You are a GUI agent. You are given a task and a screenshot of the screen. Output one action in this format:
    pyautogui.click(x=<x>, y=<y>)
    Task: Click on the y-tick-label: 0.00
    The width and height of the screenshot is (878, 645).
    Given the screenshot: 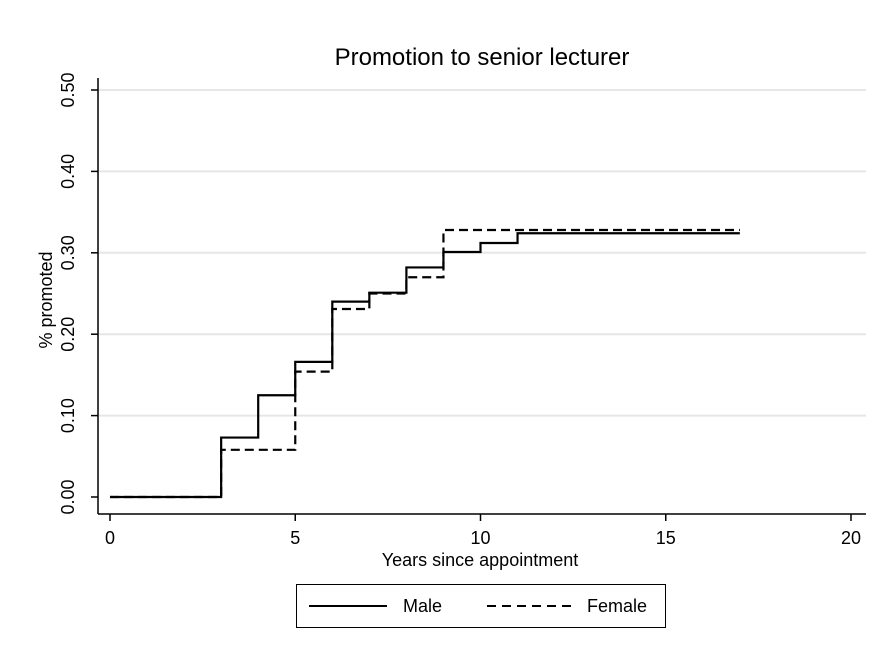 What is the action you would take?
    pyautogui.click(x=68, y=496)
    